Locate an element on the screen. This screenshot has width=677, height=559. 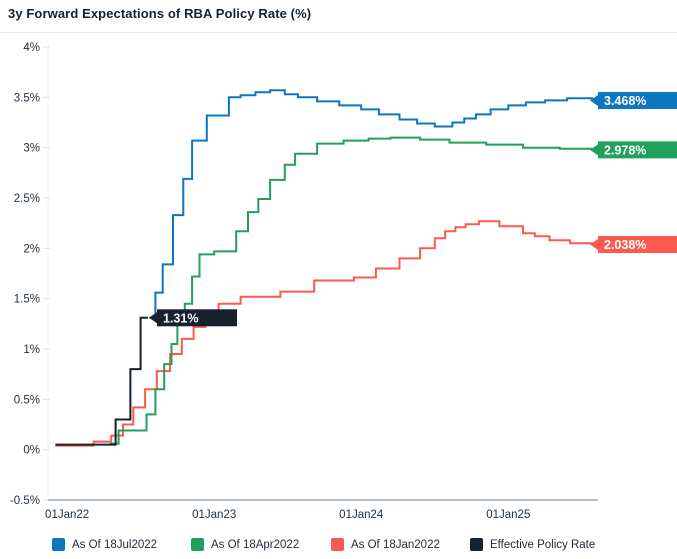
legend-item-18jan2022: As Of 18Jan2022 is located at coordinates (385, 544).